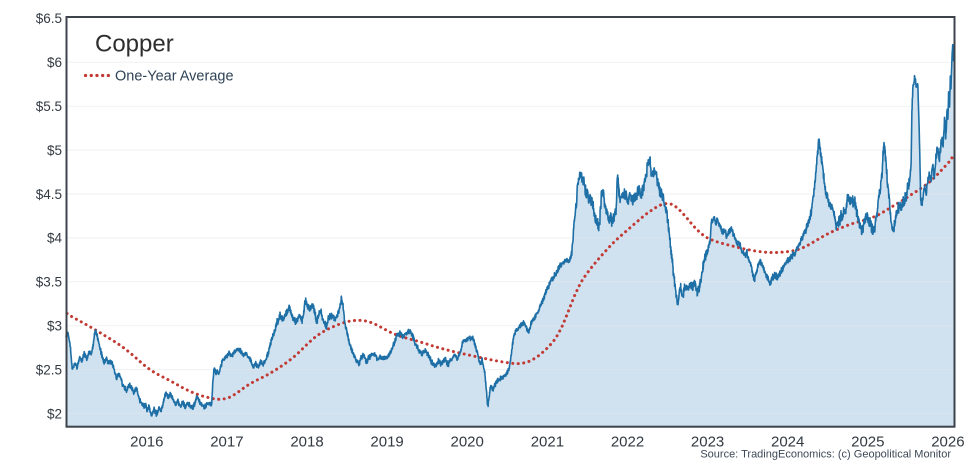 The height and width of the screenshot is (466, 970). What do you see at coordinates (306, 442) in the screenshot?
I see `svg-text: 2018` at bounding box center [306, 442].